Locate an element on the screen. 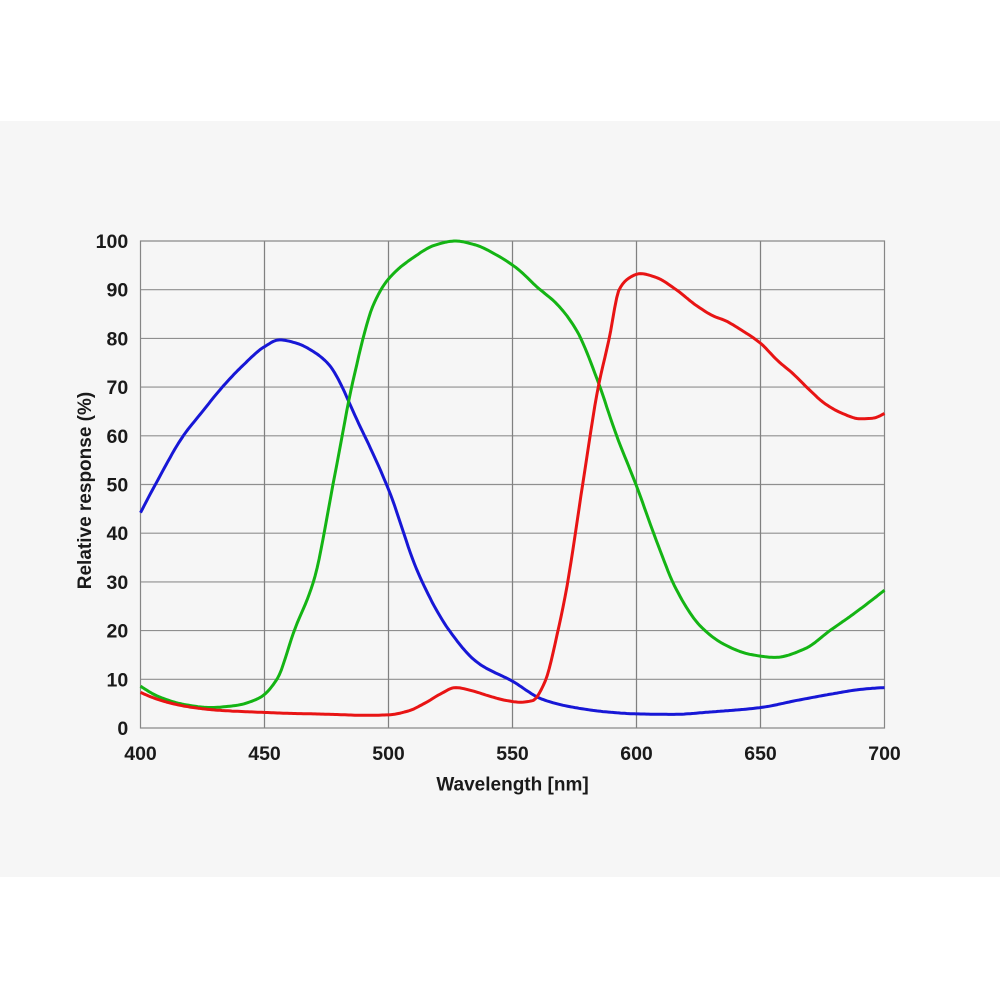 The image size is (1000, 1000). svg-text: Relative response (%) is located at coordinates (85, 490).